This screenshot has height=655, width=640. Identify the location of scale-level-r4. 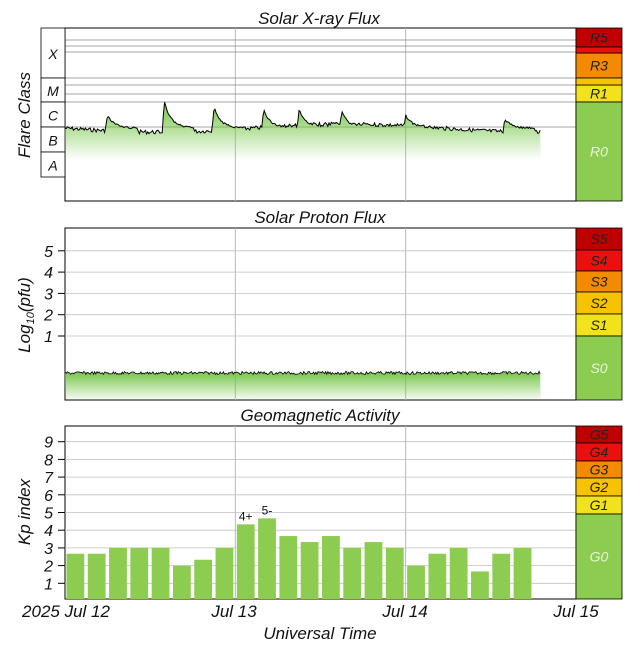
(599, 50).